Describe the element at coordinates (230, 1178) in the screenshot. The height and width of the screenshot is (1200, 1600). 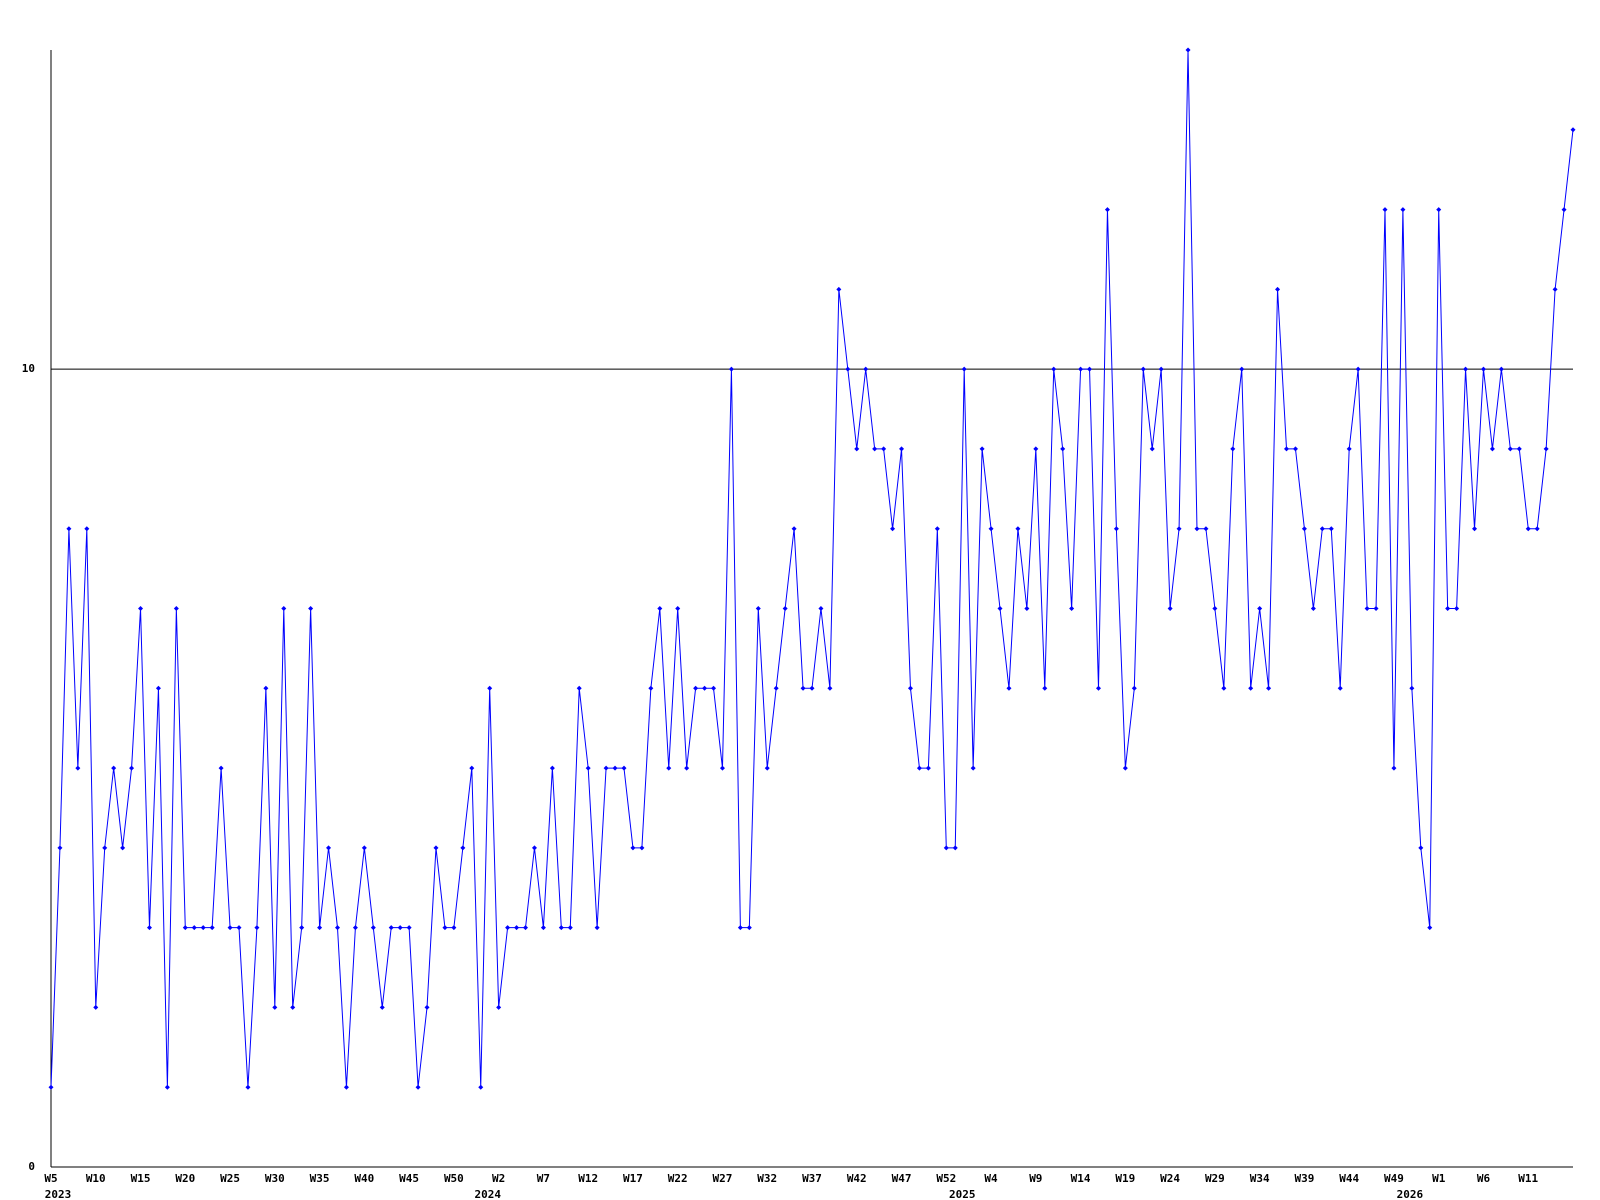
I see `x-tick-label: W25` at that location.